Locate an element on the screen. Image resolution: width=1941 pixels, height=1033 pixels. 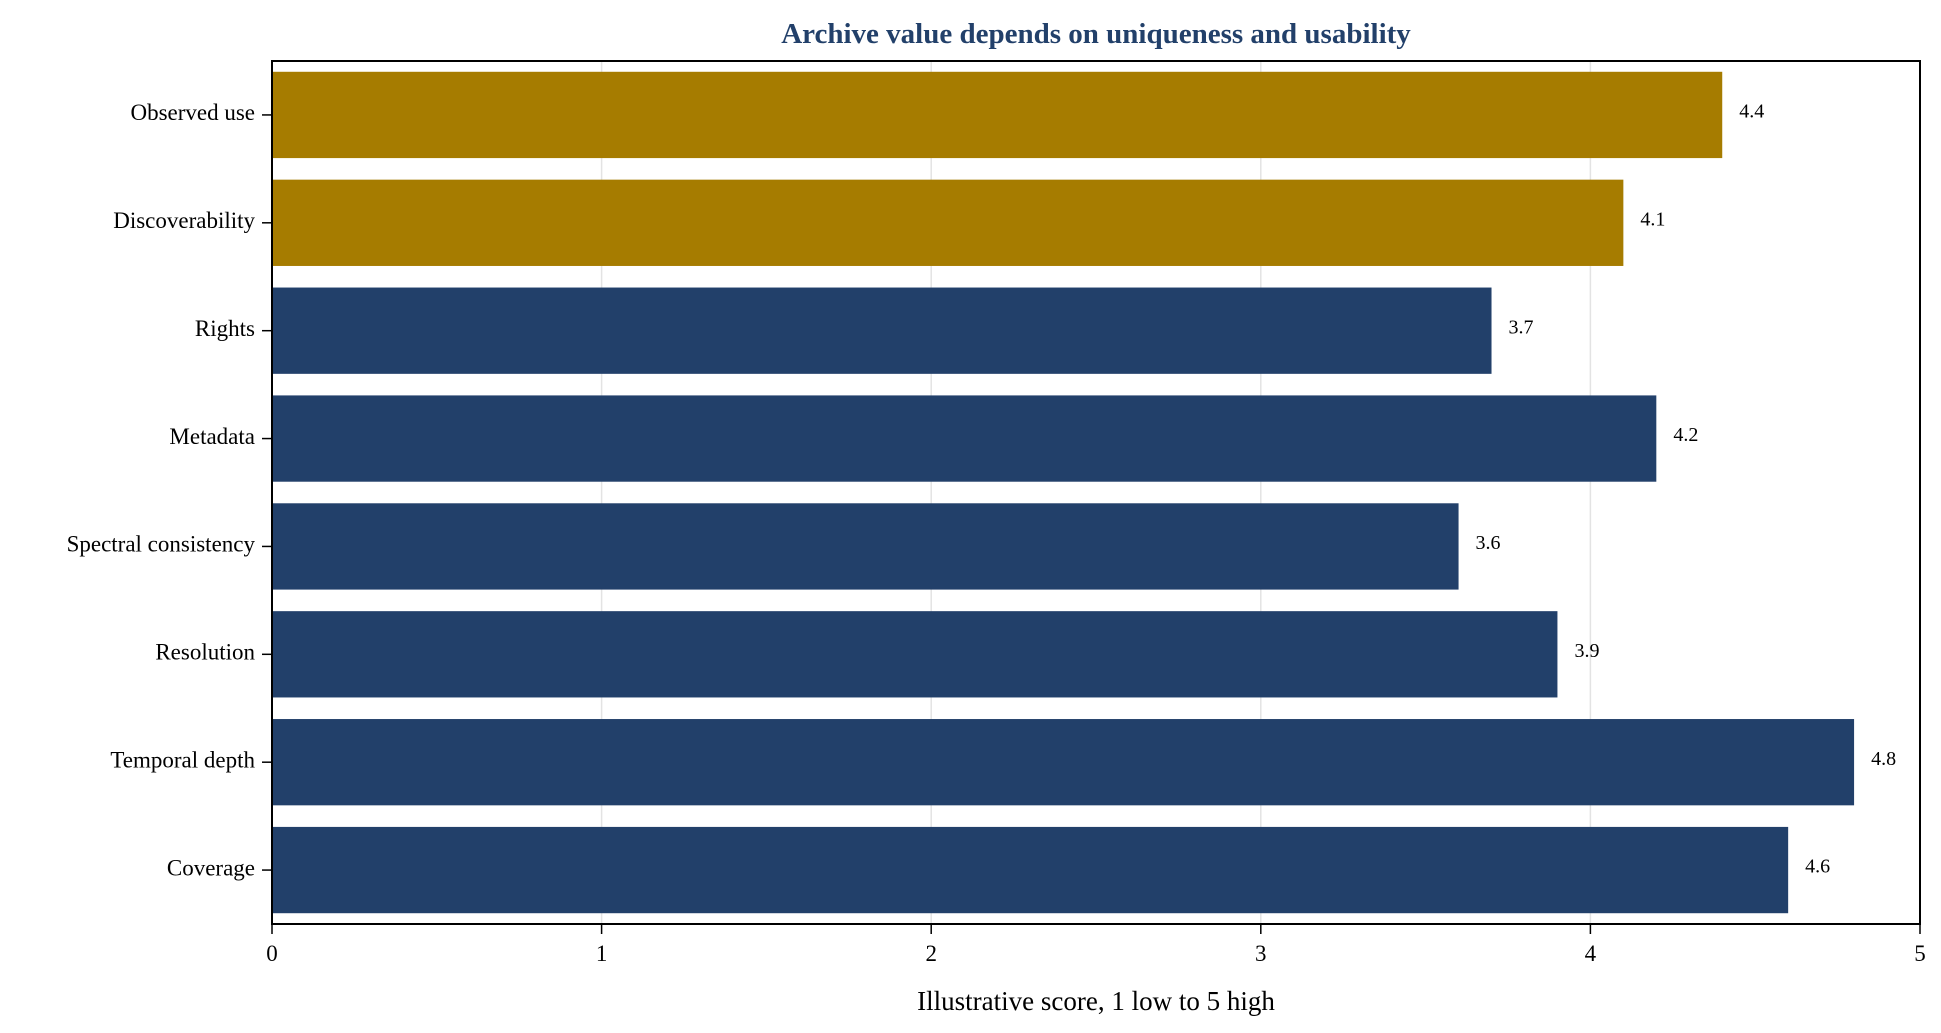
y-tick-label: Resolution is located at coordinates (205, 652).